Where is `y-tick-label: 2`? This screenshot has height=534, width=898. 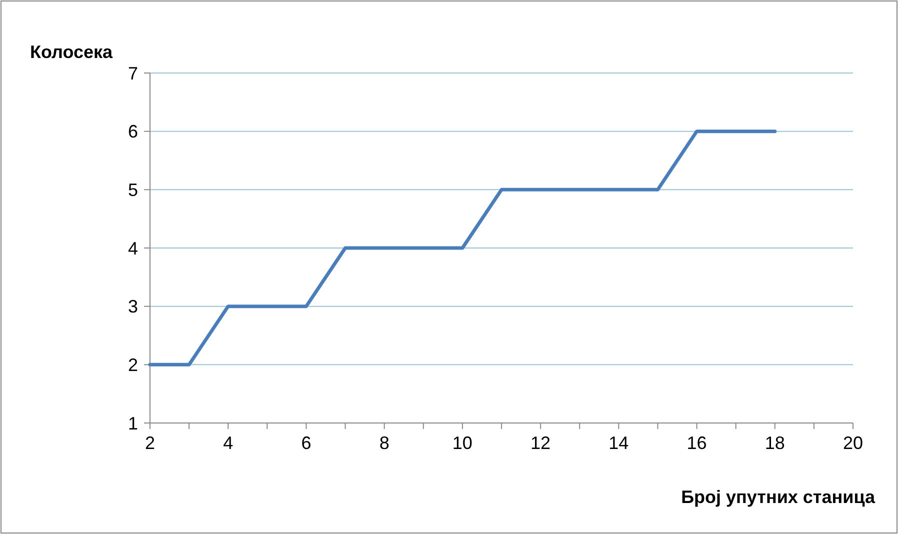
y-tick-label: 2 is located at coordinates (133, 364).